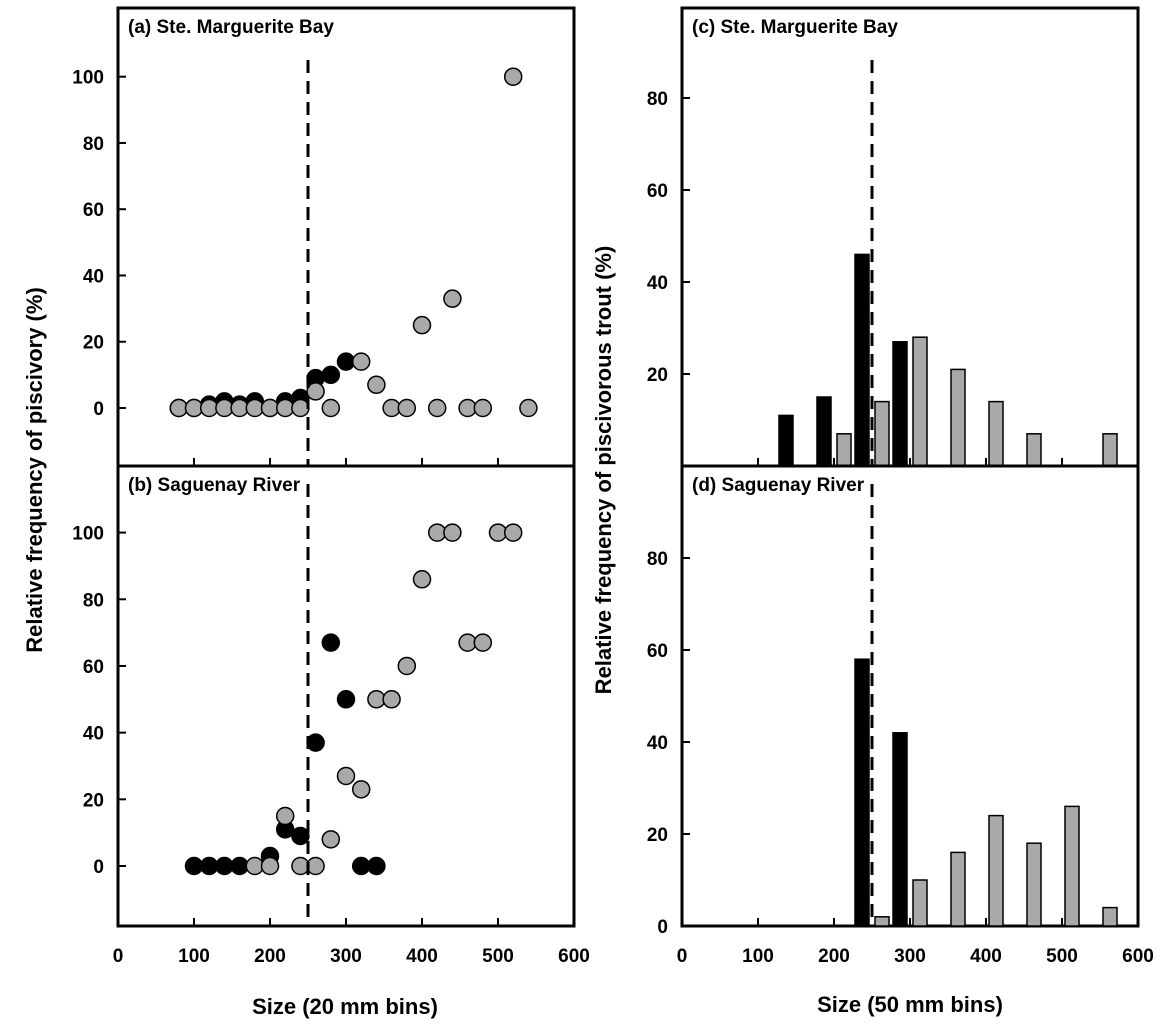  What do you see at coordinates (795, 27) in the screenshot?
I see `panel-title: (c) Ste. Marguerite Bay` at bounding box center [795, 27].